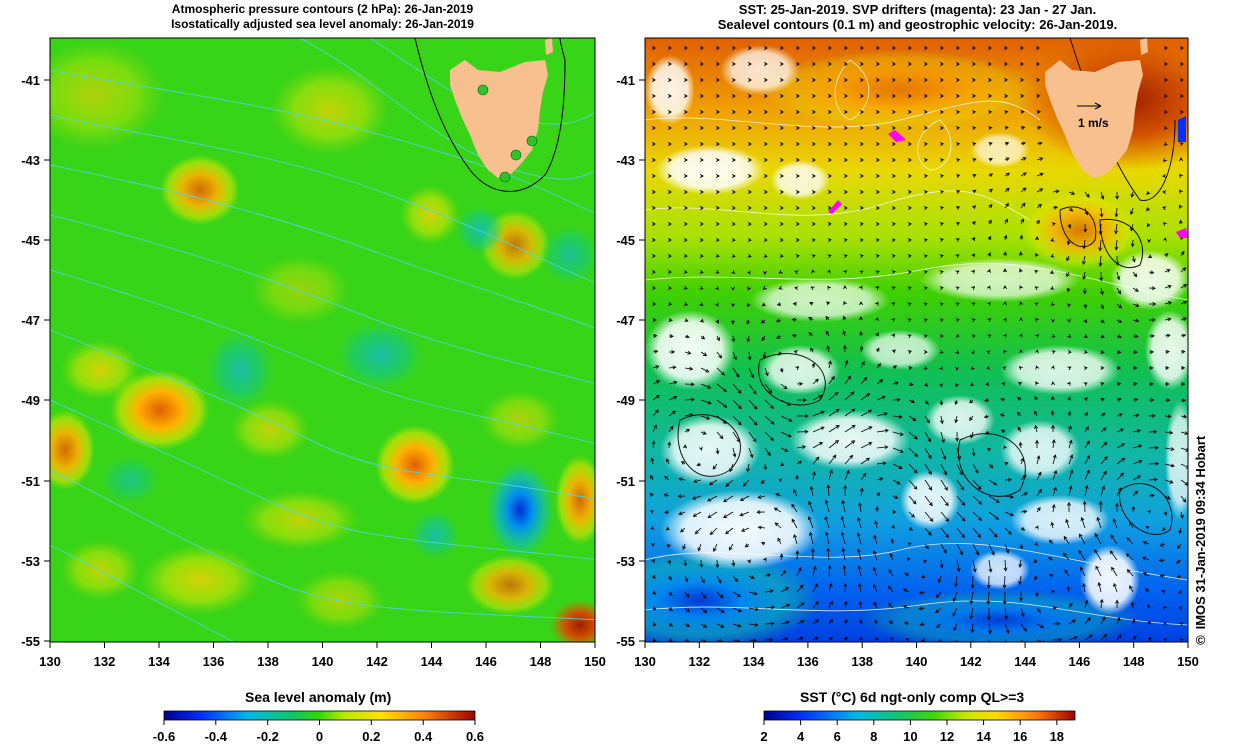 This screenshot has height=750, width=1250. Describe the element at coordinates (625, 641) in the screenshot. I see `right-y-label-7: -55` at that location.